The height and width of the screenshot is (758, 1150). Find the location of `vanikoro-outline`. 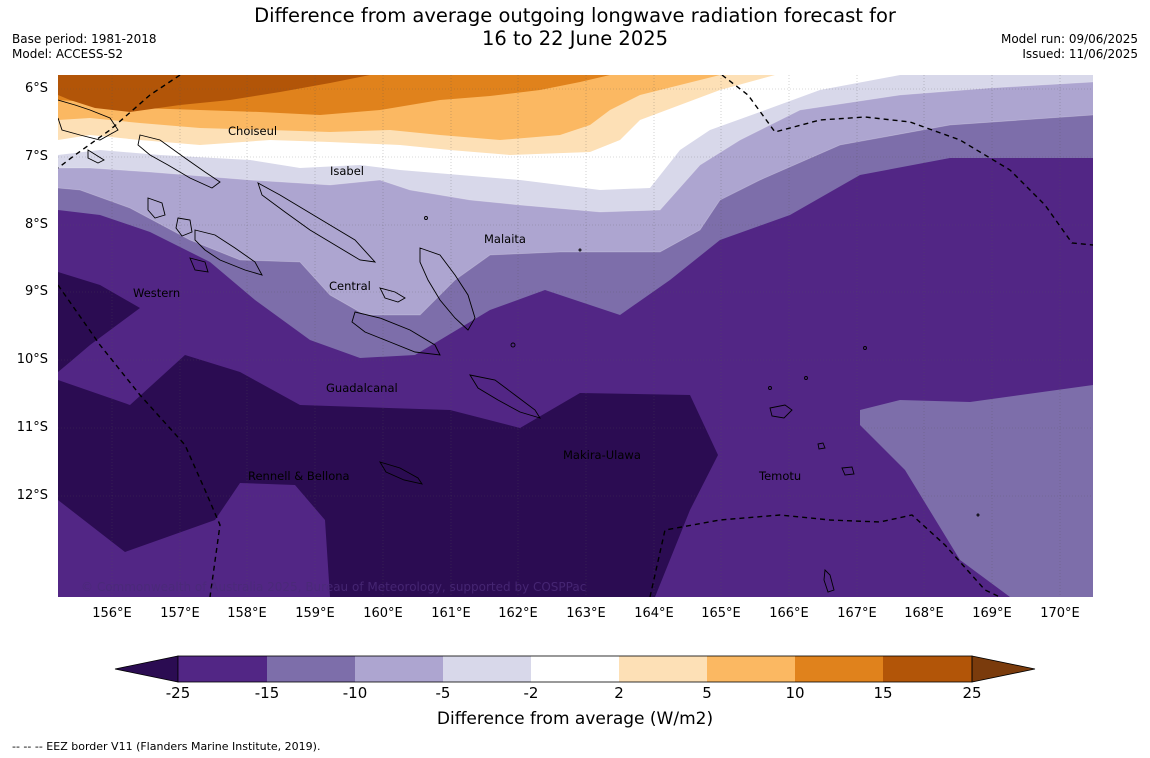

vanikoro-outline is located at coordinates (848, 471).